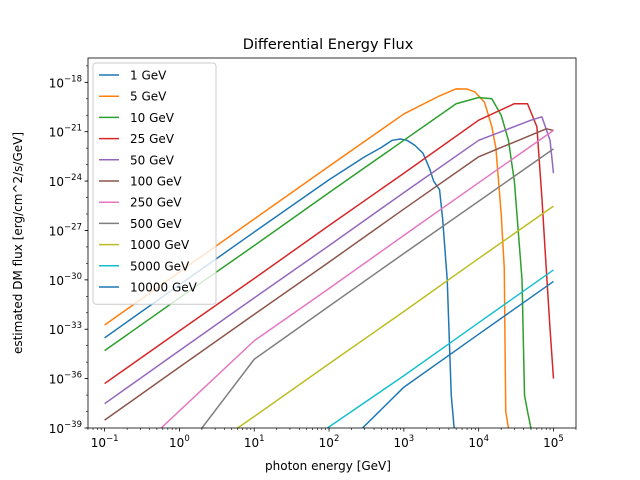  Describe the element at coordinates (560, 439) in the screenshot. I see `x-tick-exponent: 5` at that location.